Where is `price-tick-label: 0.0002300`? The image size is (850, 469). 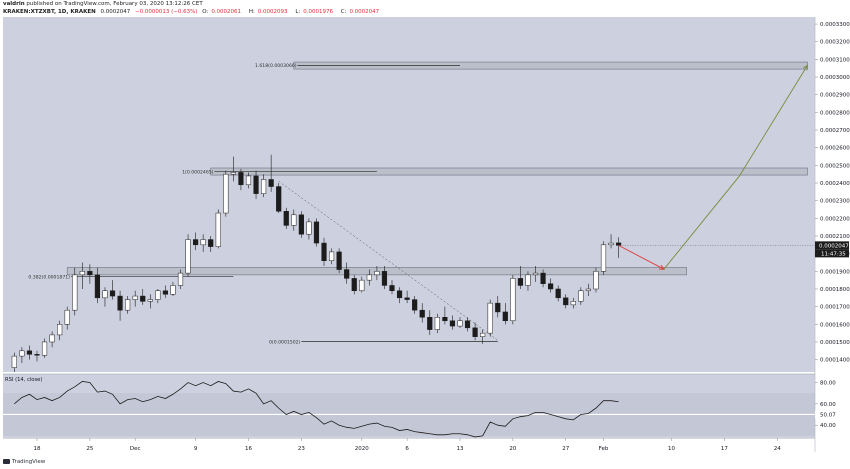
price-tick-label: 0.0002300 is located at coordinates (835, 202).